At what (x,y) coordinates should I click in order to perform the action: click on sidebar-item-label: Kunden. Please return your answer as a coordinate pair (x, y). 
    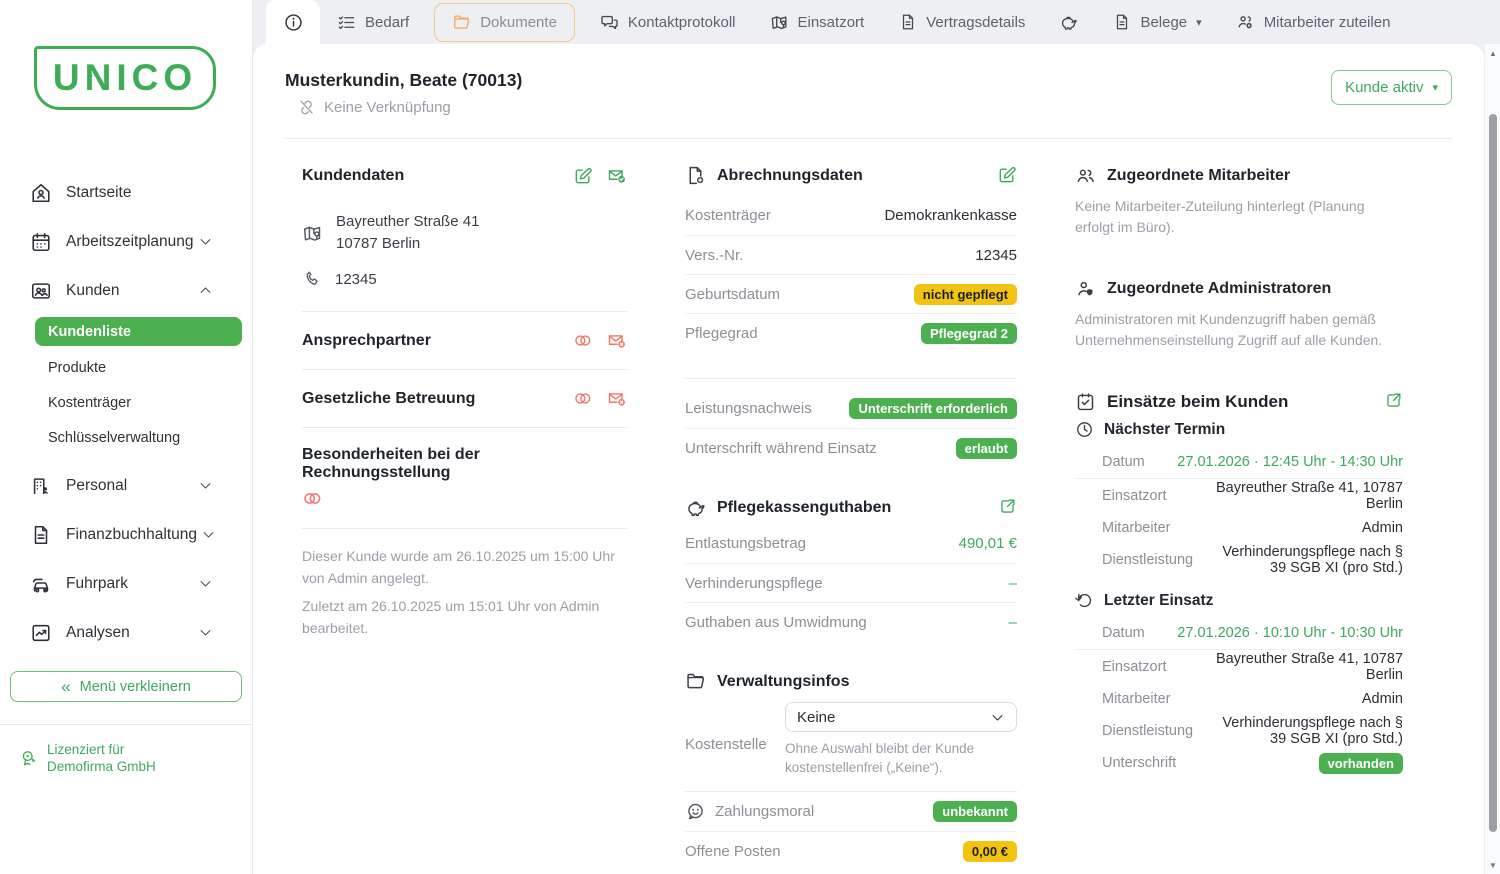
    Looking at the image, I should click on (93, 290).